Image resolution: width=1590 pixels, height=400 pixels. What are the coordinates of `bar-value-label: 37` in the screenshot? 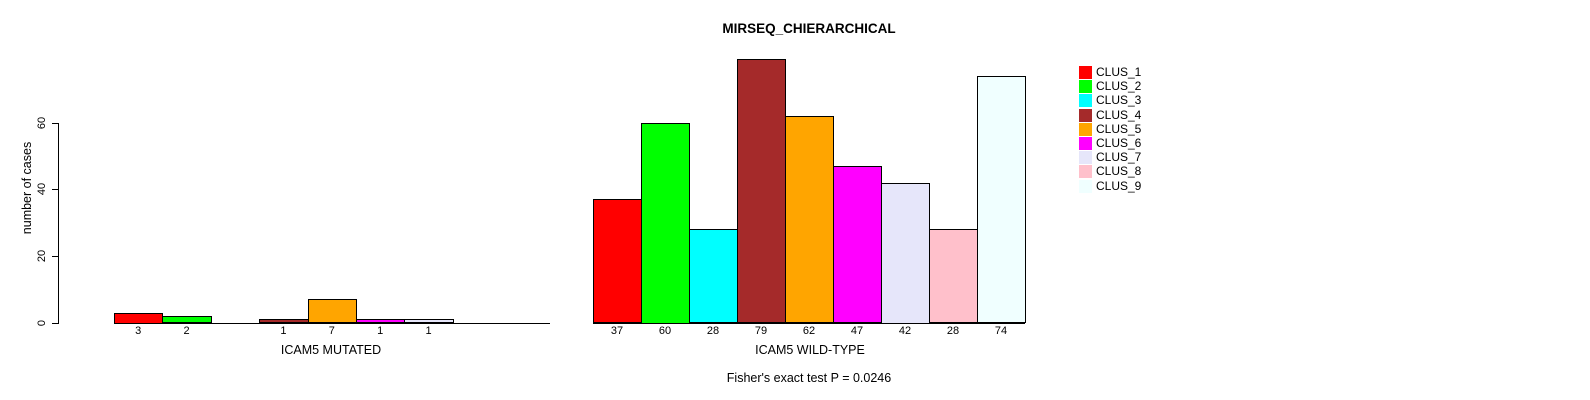 It's located at (617, 331).